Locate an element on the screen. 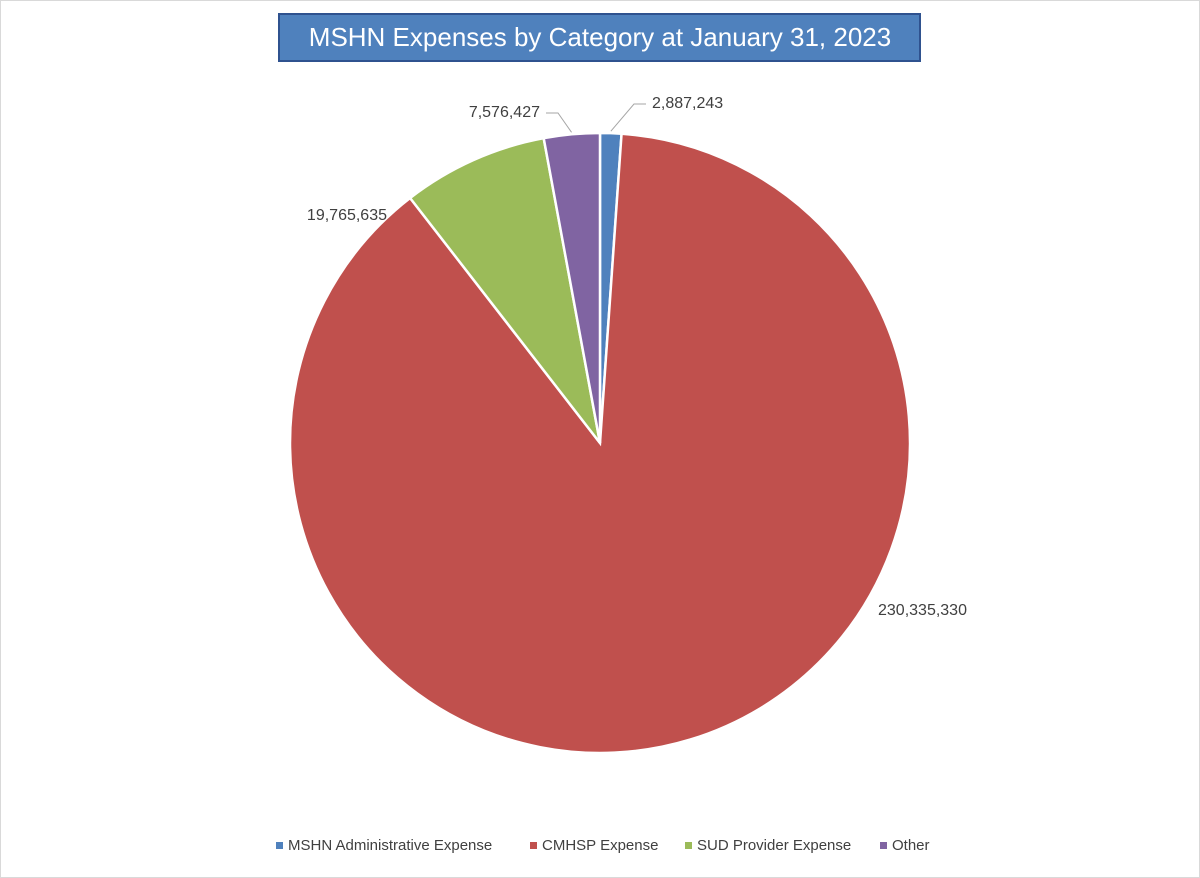 The width and height of the screenshot is (1200, 878). data-label: 230,335,330 is located at coordinates (922, 610).